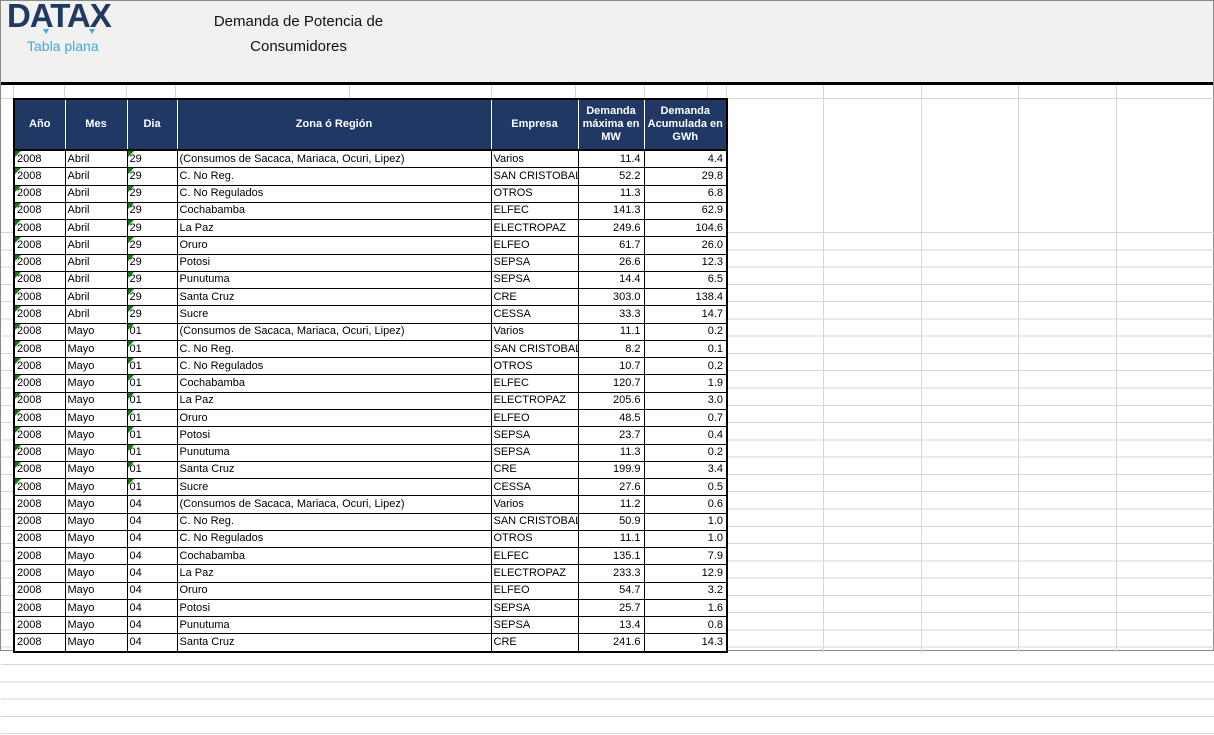 This screenshot has width=1214, height=735. What do you see at coordinates (611, 504) in the screenshot?
I see `cell-demanda-maxima: 11.2` at bounding box center [611, 504].